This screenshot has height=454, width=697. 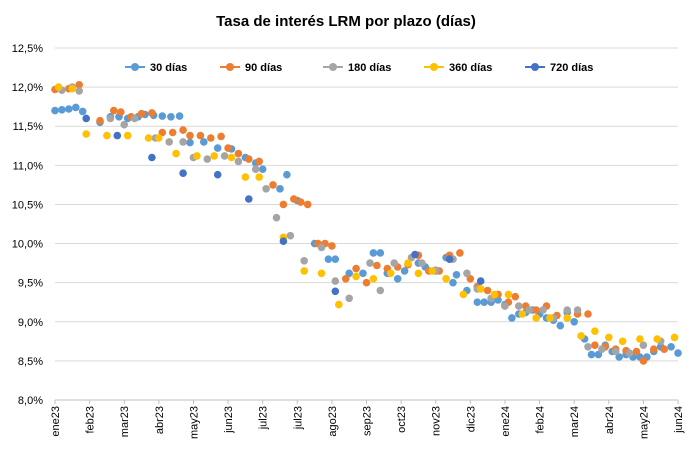 I want to click on legend-label: 30 días, so click(x=168, y=68).